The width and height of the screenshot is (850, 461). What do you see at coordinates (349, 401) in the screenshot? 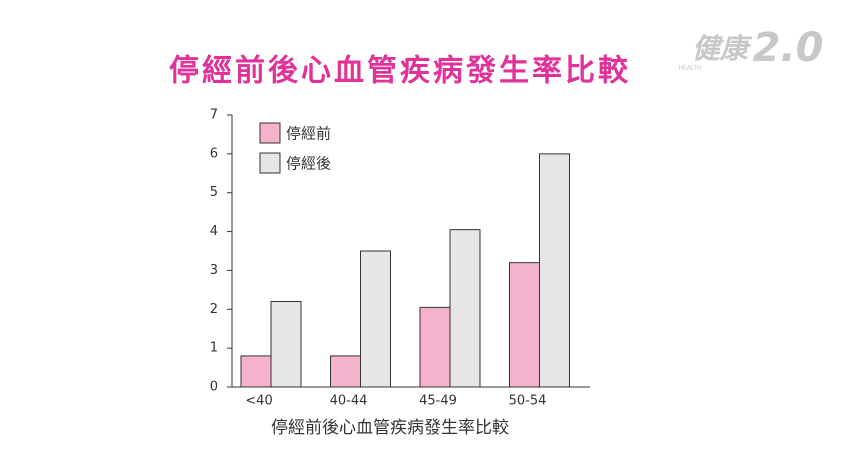
I see `x-tick-label: 40-44` at bounding box center [349, 401].